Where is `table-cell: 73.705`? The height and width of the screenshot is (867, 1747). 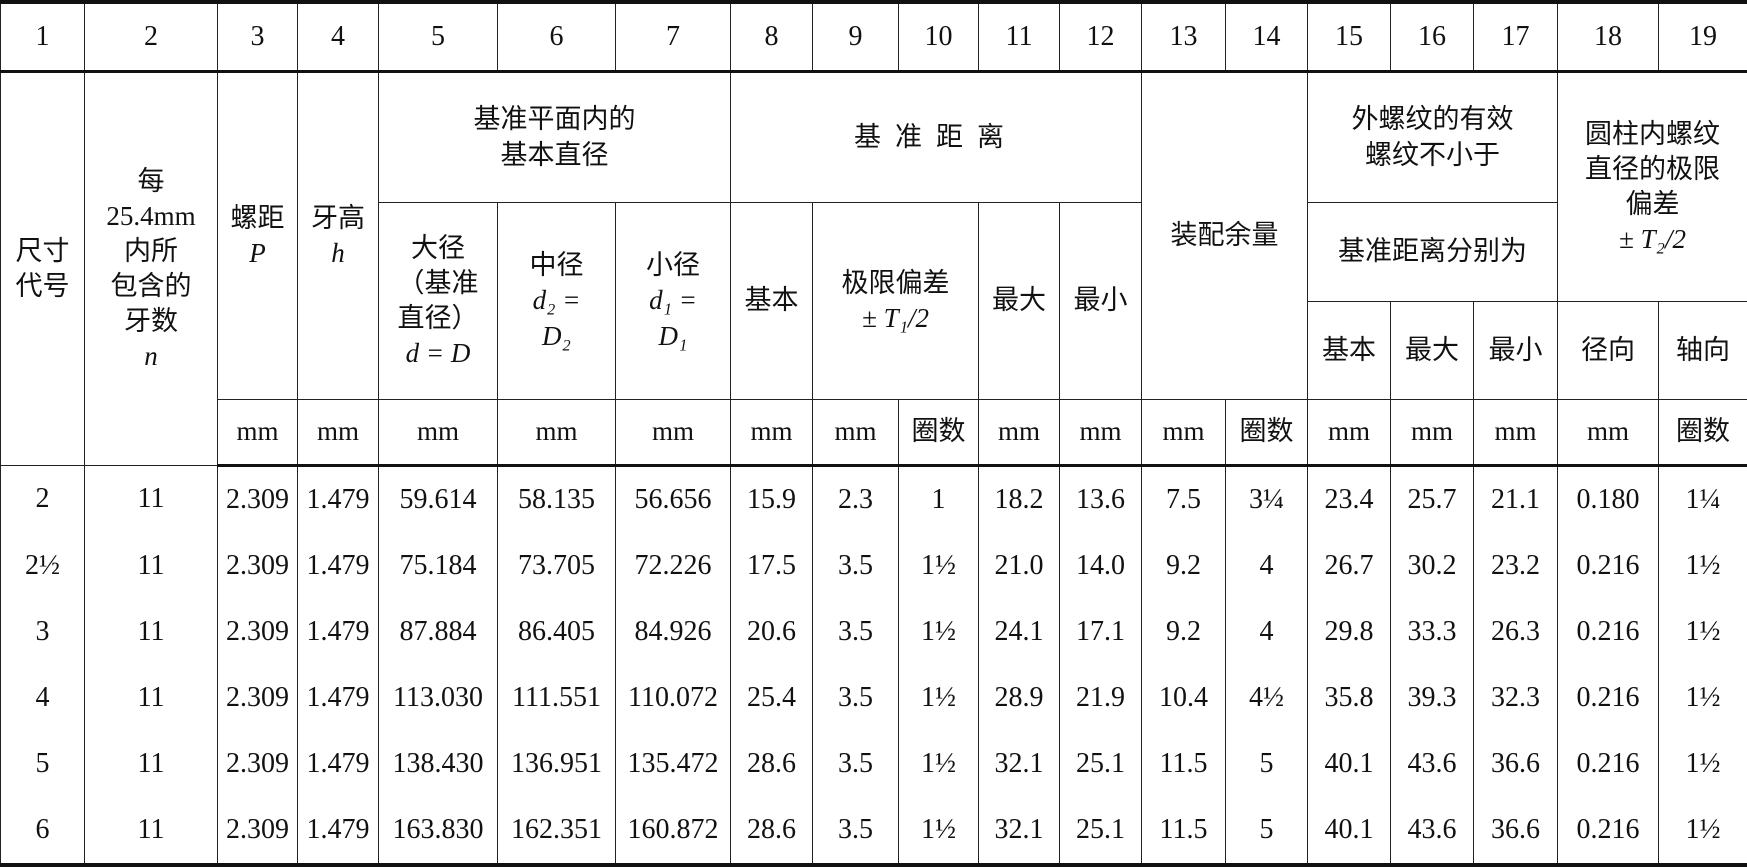
table-cell: 73.705 is located at coordinates (557, 566).